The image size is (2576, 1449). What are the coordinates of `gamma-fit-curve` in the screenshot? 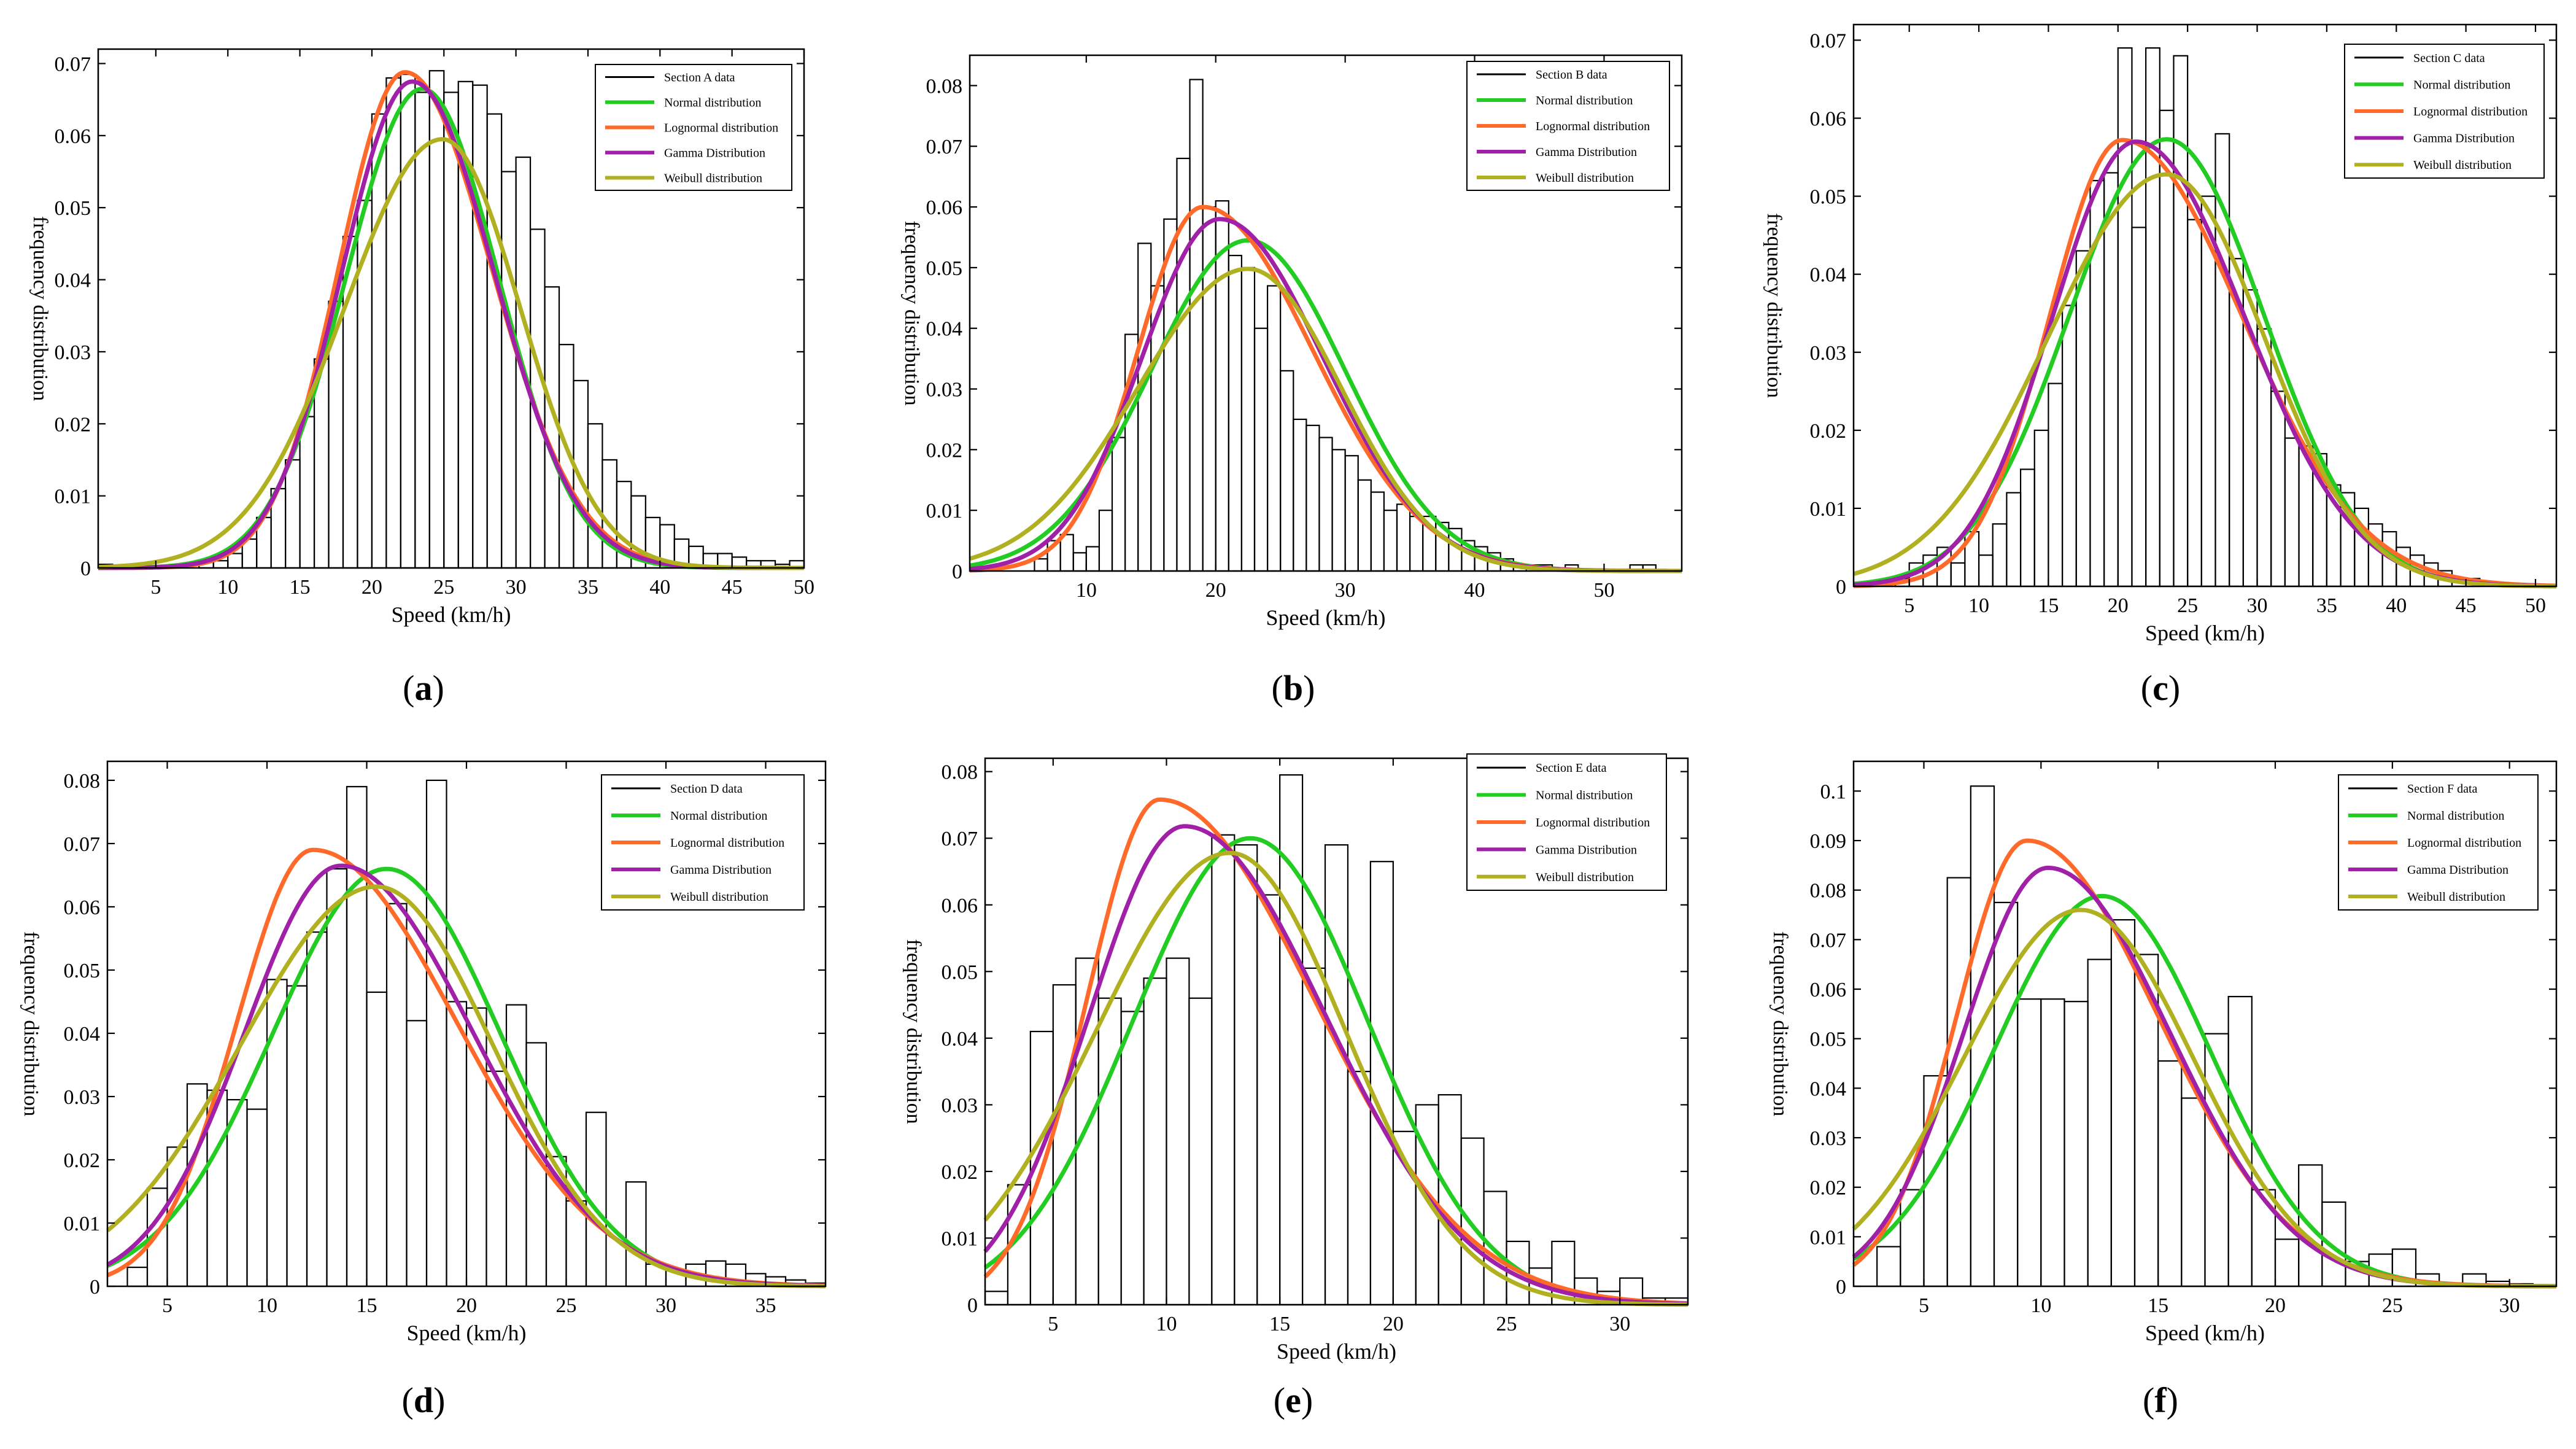 It's located at (1335, 1065).